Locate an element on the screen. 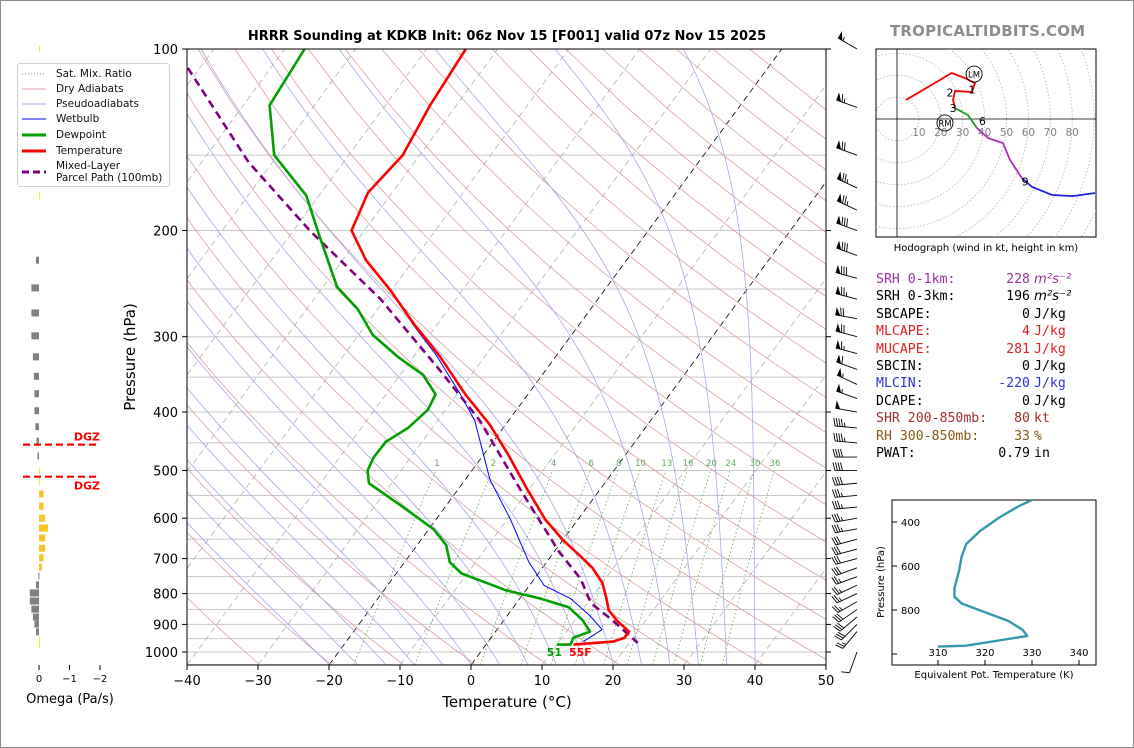 The height and width of the screenshot is (748, 1134). y-tick-label: 100 is located at coordinates (165, 50).